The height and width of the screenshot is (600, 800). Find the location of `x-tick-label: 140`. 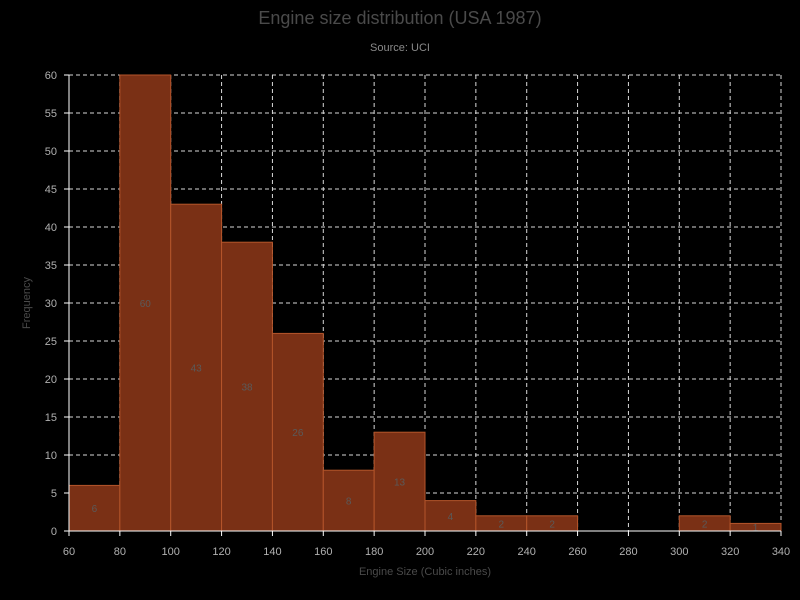

x-tick-label: 140 is located at coordinates (272, 552).